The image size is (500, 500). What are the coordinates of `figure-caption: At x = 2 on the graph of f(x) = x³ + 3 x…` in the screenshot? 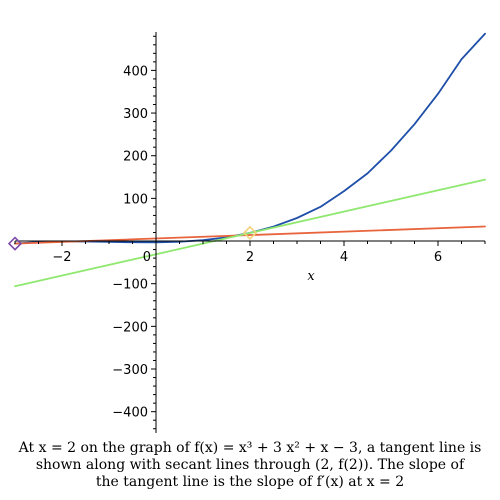 It's located at (250, 465).